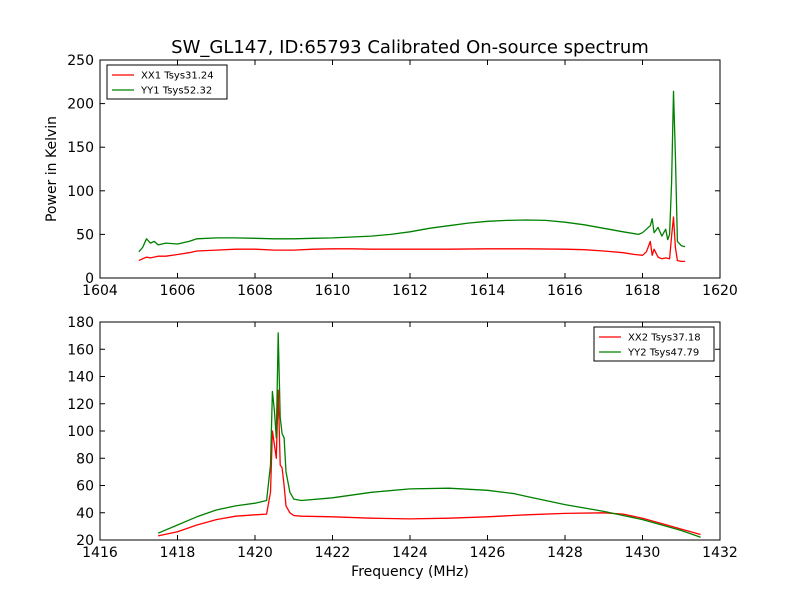 Image resolution: width=800 pixels, height=600 pixels. I want to click on legend: XX1 Tsys31.24 YY1 Tsys52.32, so click(167, 82).